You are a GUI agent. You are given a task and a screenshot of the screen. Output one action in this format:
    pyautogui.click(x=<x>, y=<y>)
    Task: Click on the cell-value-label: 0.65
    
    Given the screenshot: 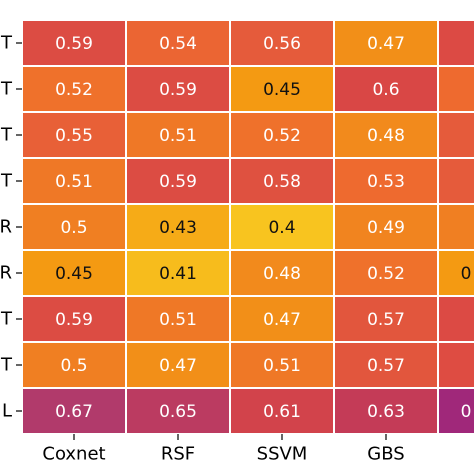 What is the action you would take?
    pyautogui.click(x=178, y=412)
    